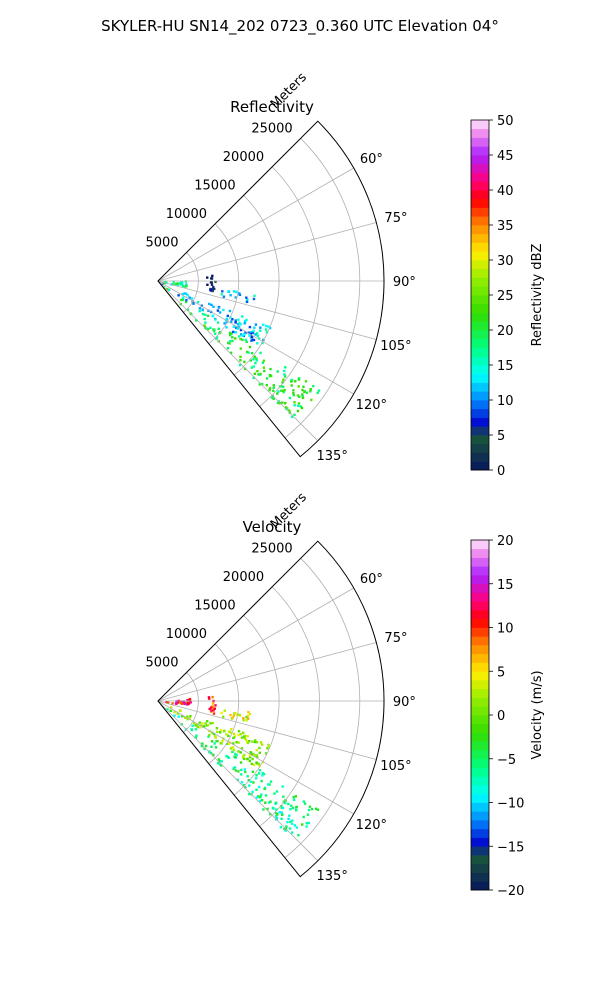  I want to click on azimuth-tick-label: 75°, so click(395, 638).